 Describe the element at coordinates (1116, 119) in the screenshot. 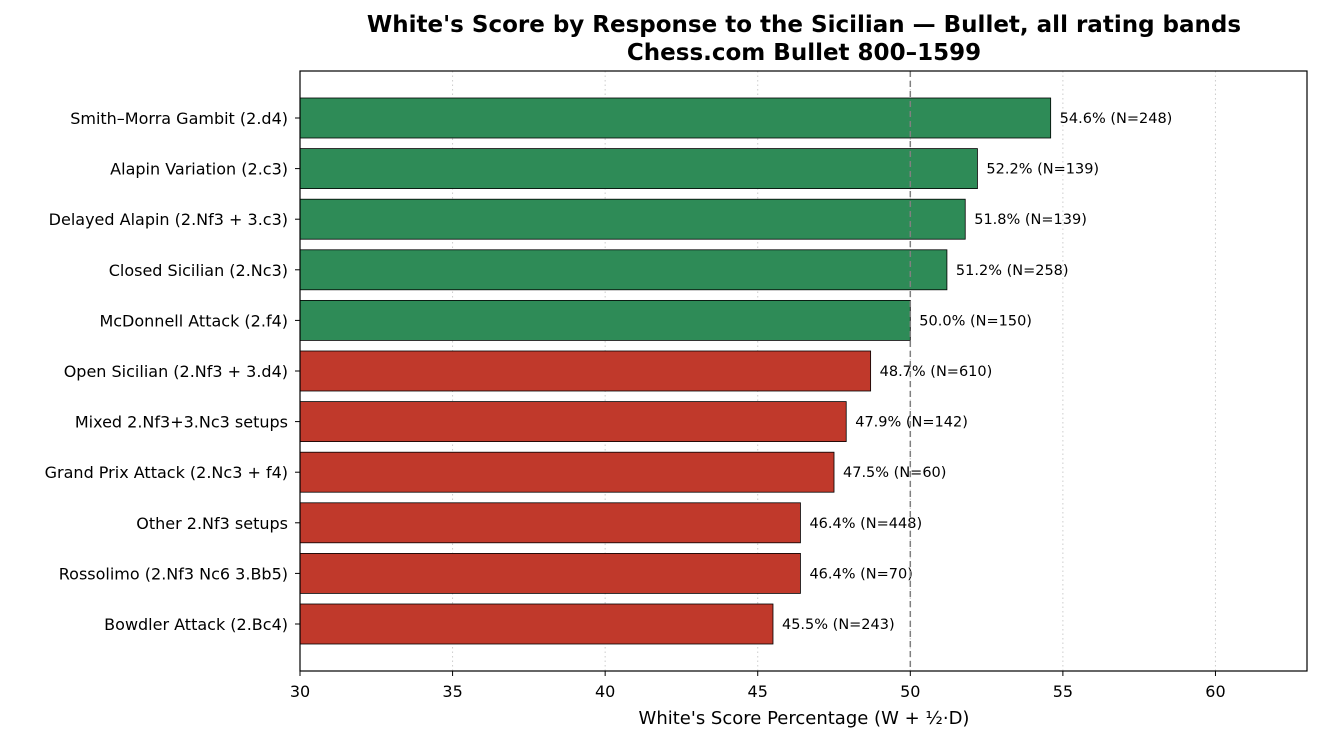

I see `bar-value-label: 54.6% (N=248)` at that location.